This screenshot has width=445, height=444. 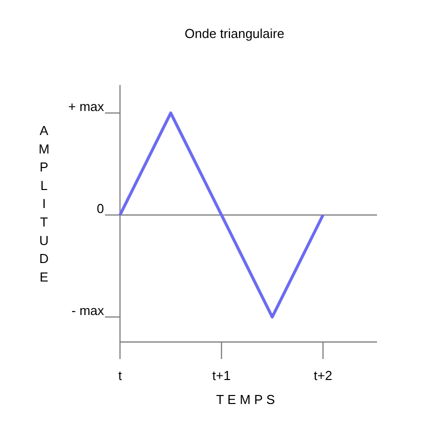 I want to click on text: 0, so click(x=100, y=208).